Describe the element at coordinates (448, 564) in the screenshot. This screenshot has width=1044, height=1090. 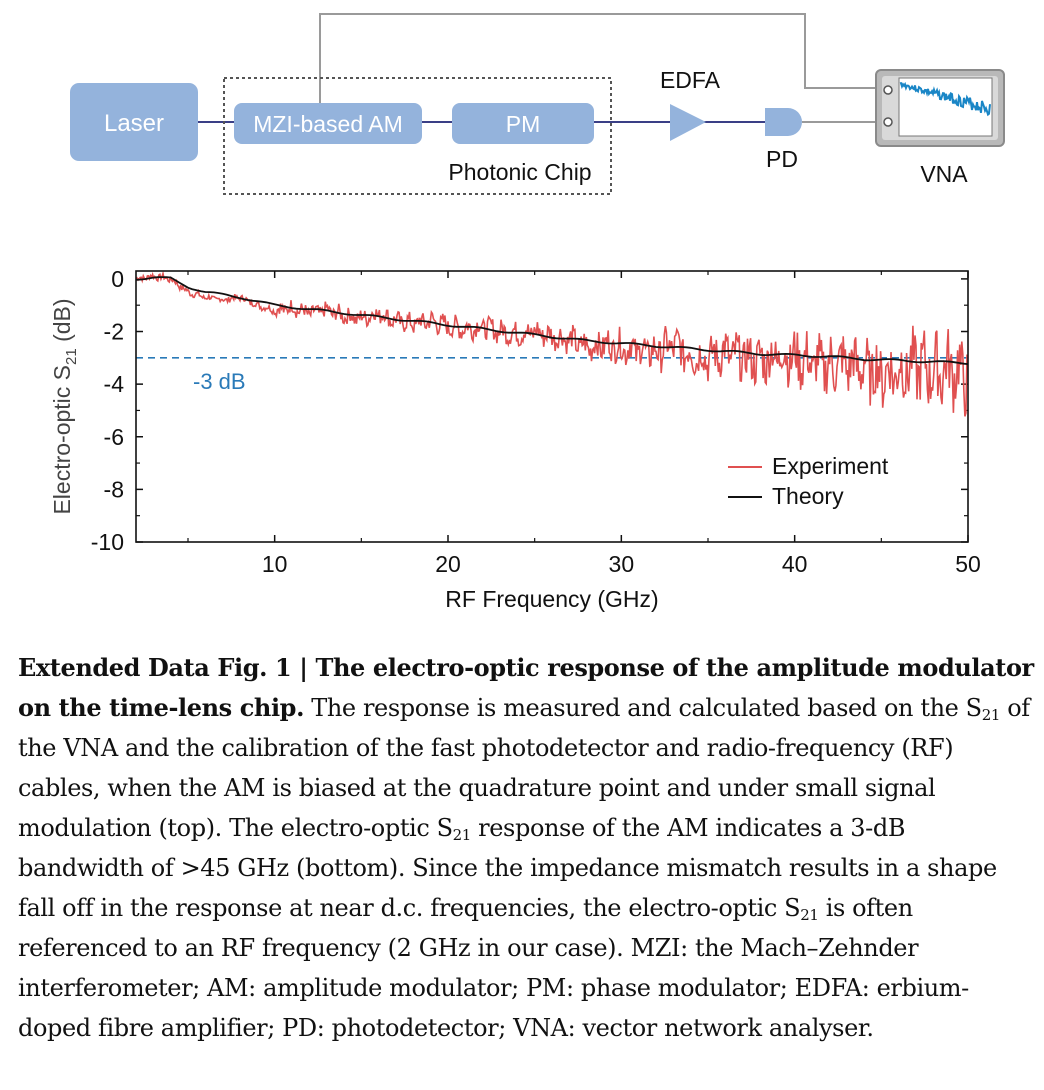
I see `x-tick-label: 20` at that location.